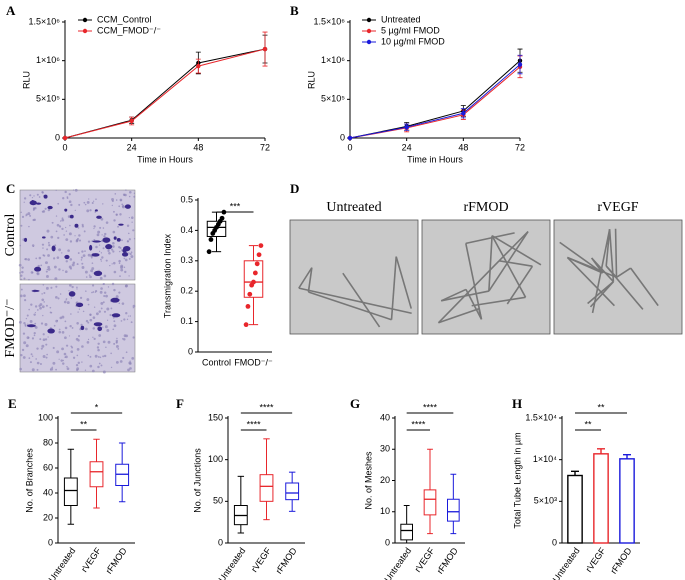 This screenshot has height=580, width=685. What do you see at coordinates (385, 511) in the screenshot?
I see `y-tick-label: 10` at bounding box center [385, 511].